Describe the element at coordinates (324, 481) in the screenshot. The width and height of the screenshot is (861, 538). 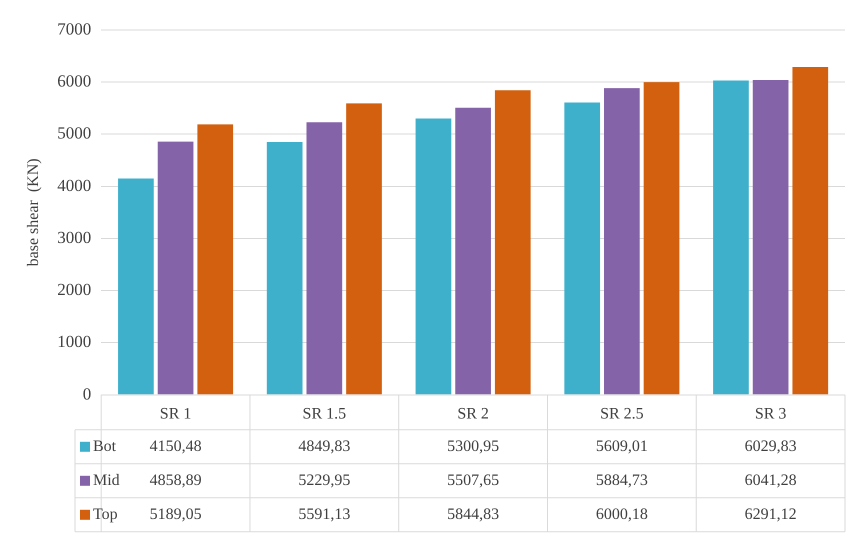
I see `data-label: 5229,95` at that location.